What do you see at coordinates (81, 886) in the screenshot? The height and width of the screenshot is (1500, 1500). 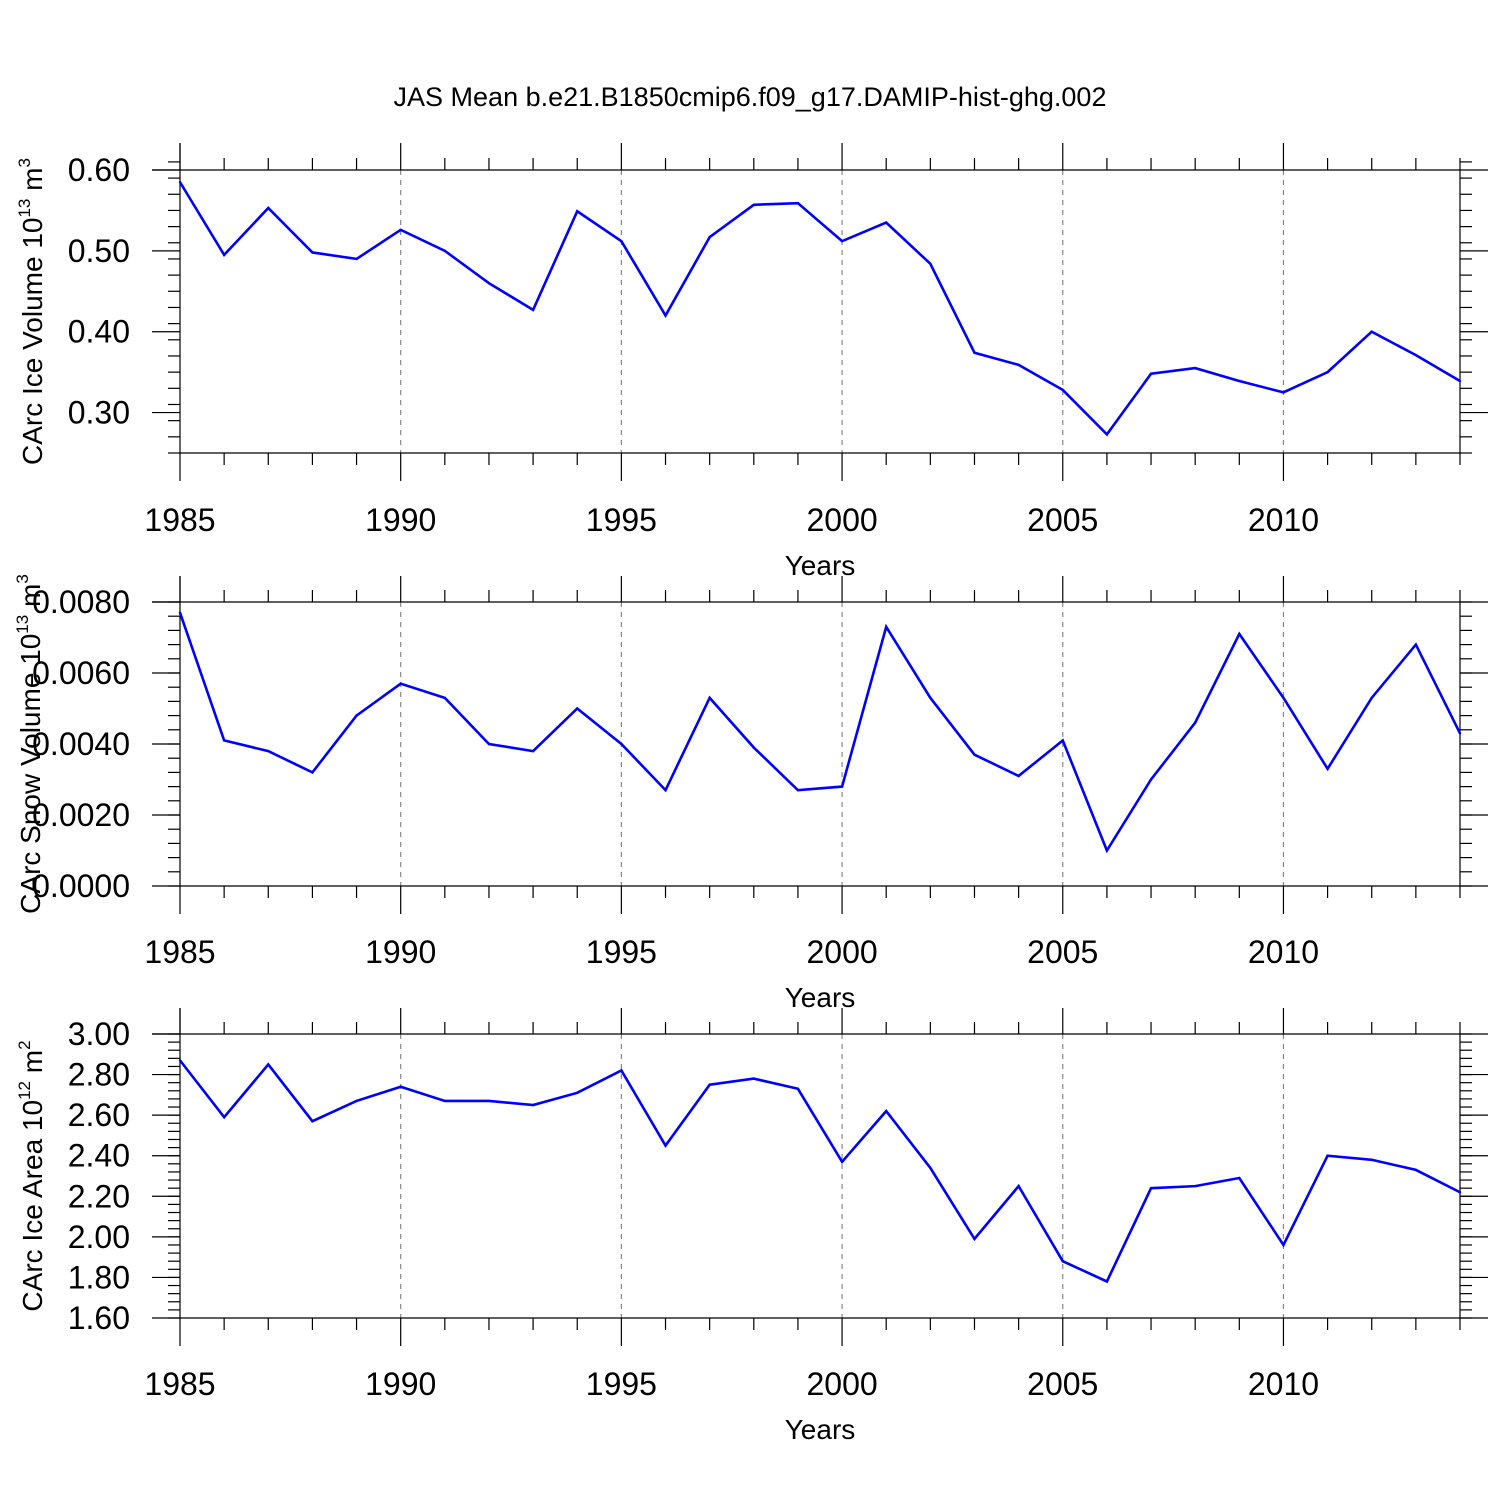 I see `y-tick-label: 0.0000` at bounding box center [81, 886].